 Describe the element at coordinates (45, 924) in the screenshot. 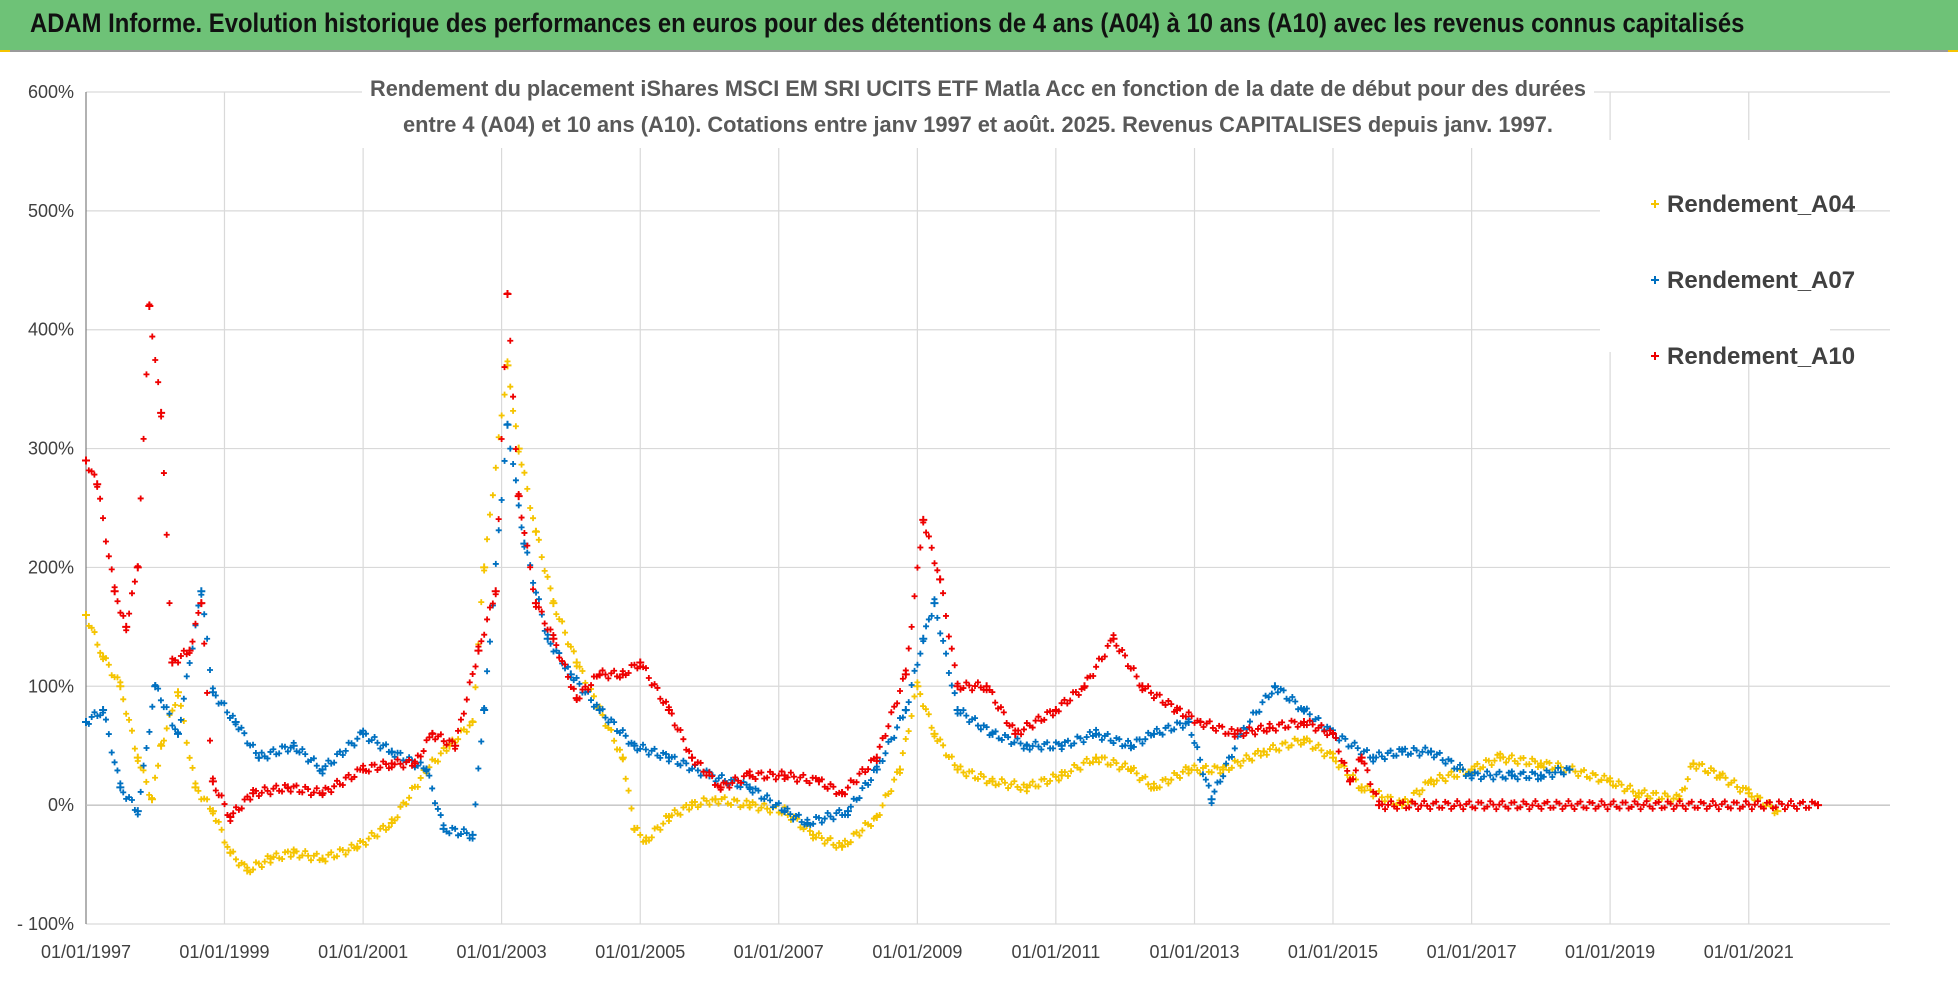

I see `y-tick-label: - 100%` at that location.